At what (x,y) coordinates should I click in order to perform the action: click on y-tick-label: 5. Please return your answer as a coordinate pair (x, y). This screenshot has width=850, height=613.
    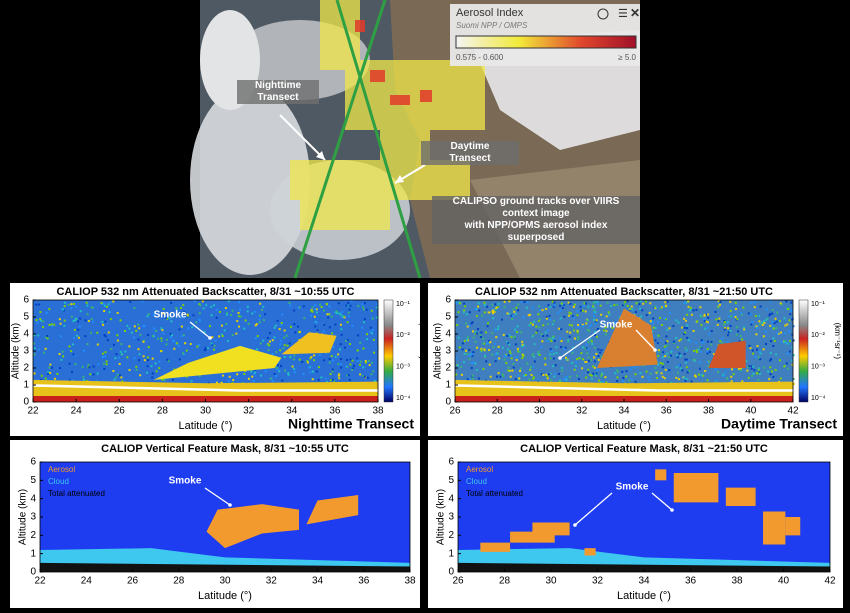
    Looking at the image, I should click on (33, 480).